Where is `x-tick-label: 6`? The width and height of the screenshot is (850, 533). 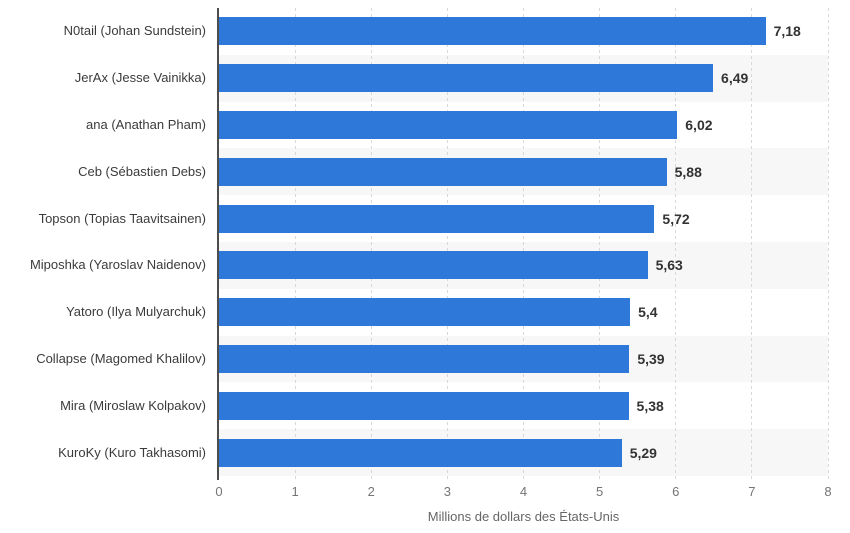
x-tick-label: 6 is located at coordinates (676, 491).